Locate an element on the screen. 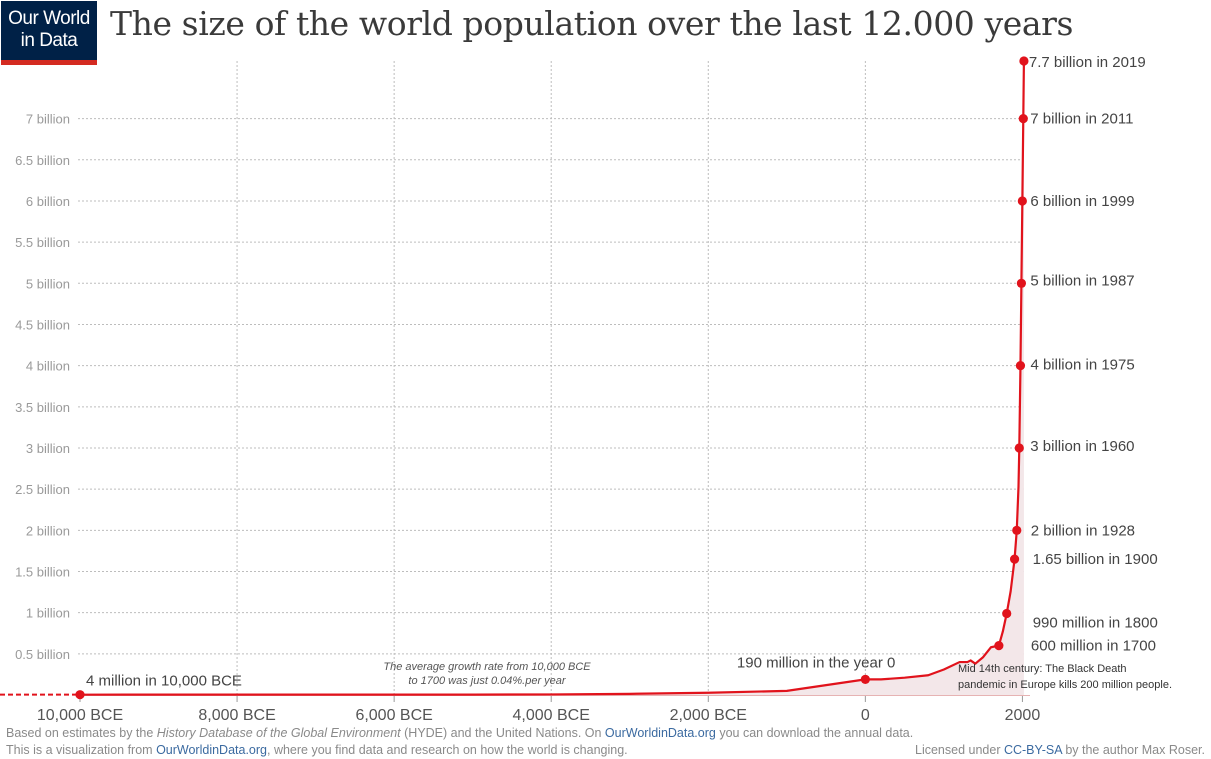  data-point-label: 2 billion in 1928 is located at coordinates (1083, 530).